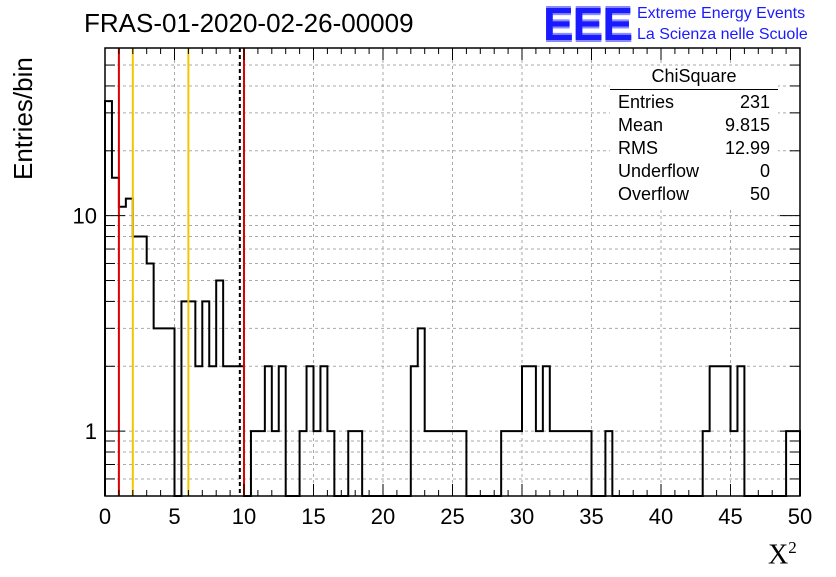 This screenshot has width=836, height=577. I want to click on stats-row-entries: Entries 231, so click(694, 103).